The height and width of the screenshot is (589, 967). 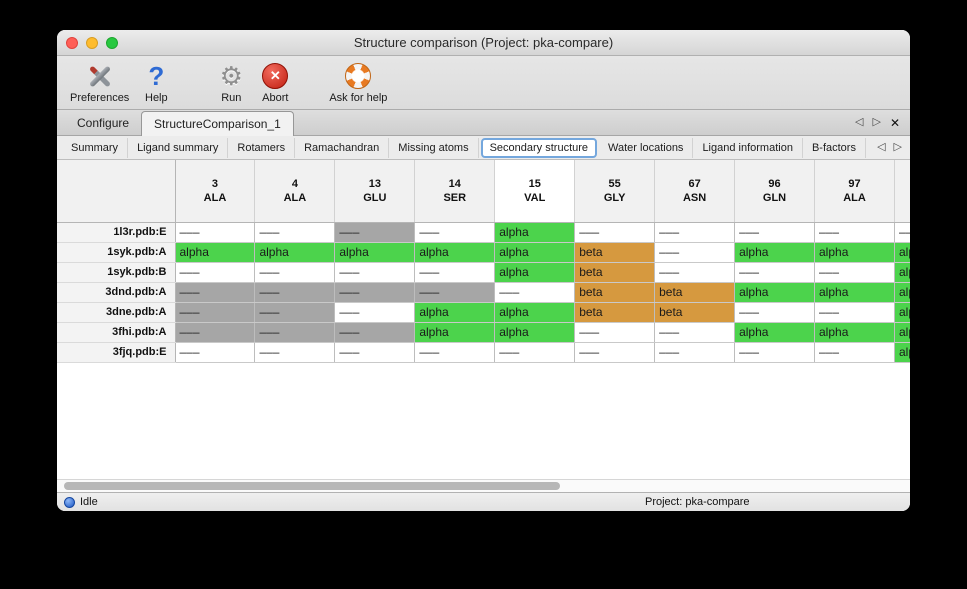 I want to click on subtab-ramachandran: Ramachandran, so click(x=342, y=147).